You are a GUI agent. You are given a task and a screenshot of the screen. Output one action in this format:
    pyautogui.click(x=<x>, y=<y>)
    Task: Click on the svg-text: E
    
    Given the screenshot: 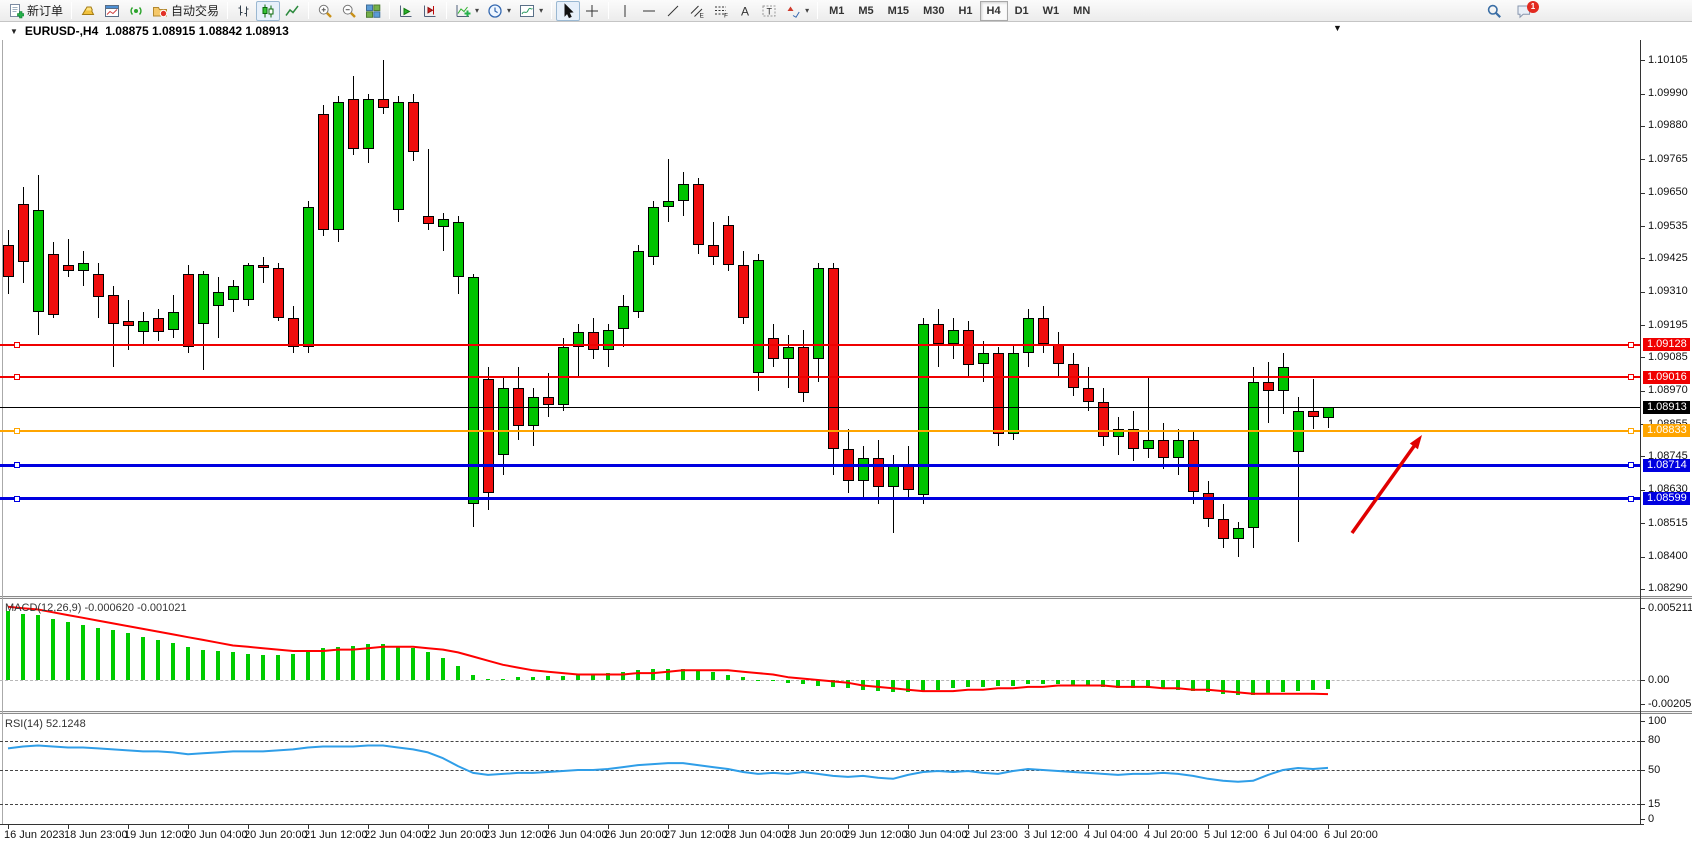 What is the action you would take?
    pyautogui.click(x=702, y=15)
    